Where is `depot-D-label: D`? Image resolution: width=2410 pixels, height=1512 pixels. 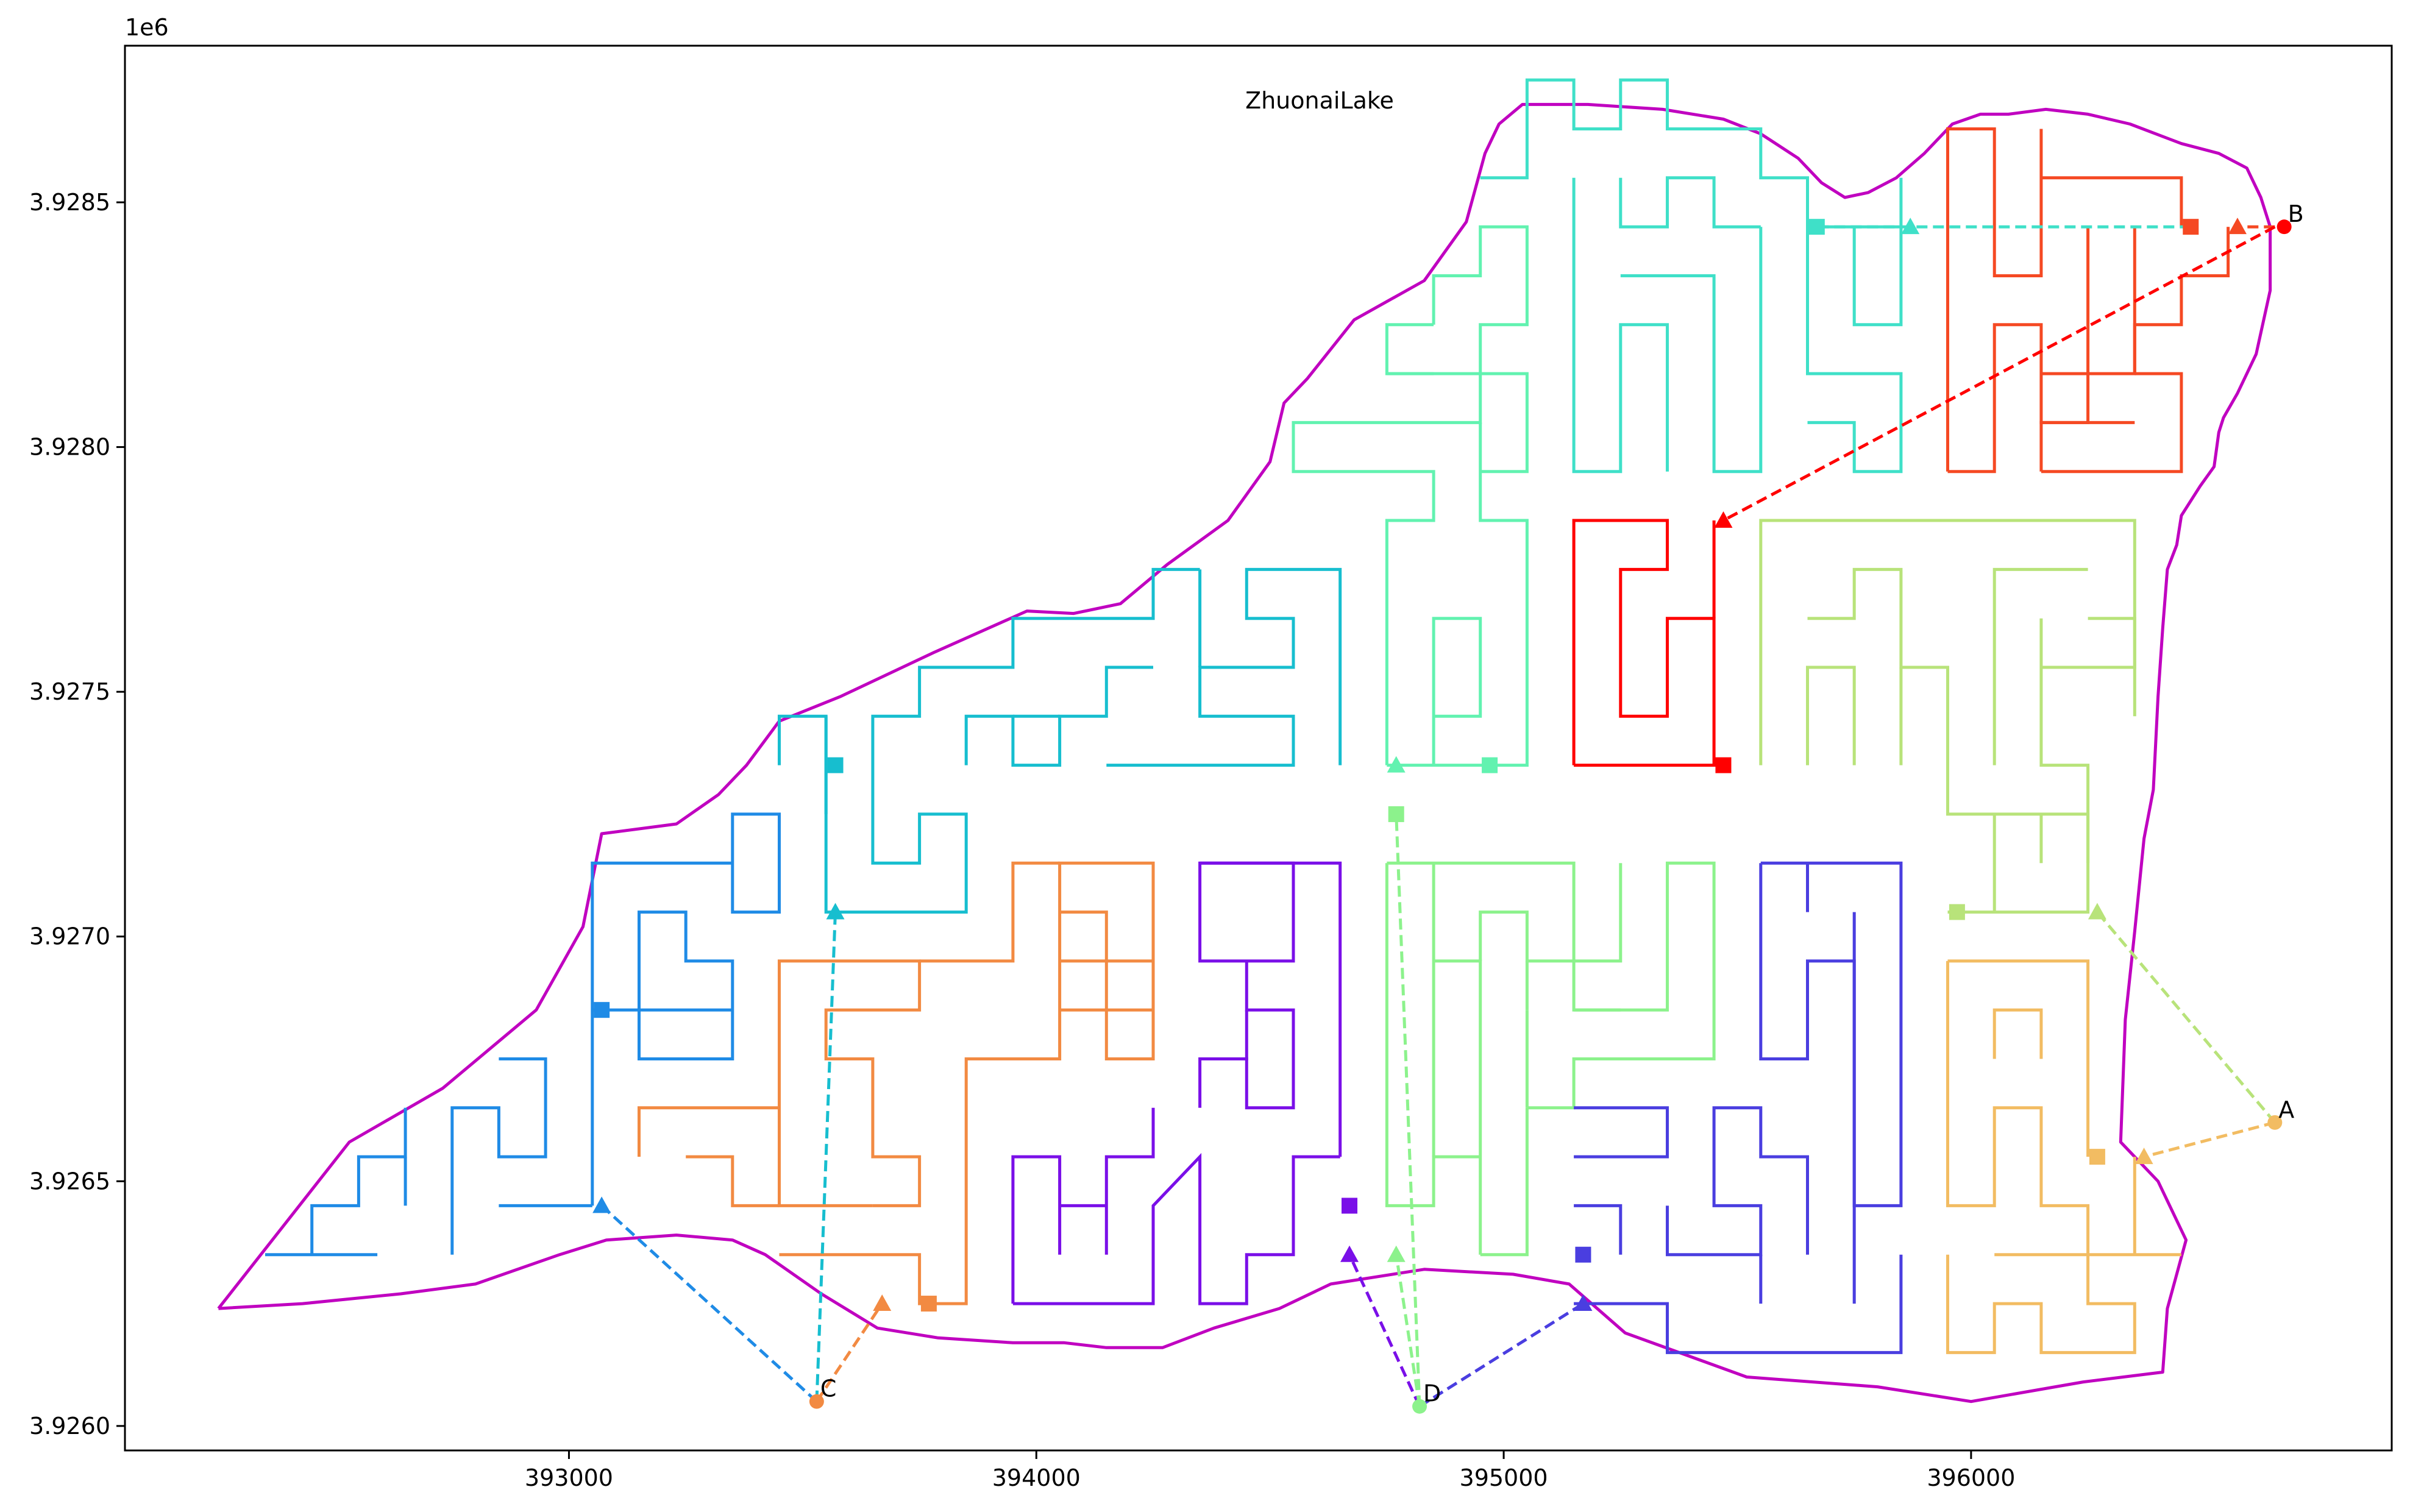 depot-D-label: D is located at coordinates (1432, 1394).